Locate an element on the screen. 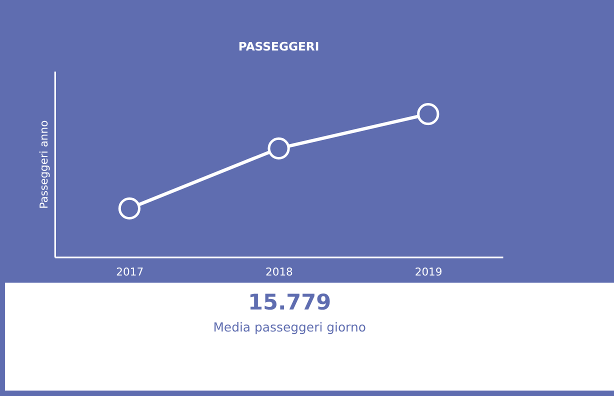 Image resolution: width=614 pixels, height=396 pixels. x-tick-label: 2018 is located at coordinates (280, 272).